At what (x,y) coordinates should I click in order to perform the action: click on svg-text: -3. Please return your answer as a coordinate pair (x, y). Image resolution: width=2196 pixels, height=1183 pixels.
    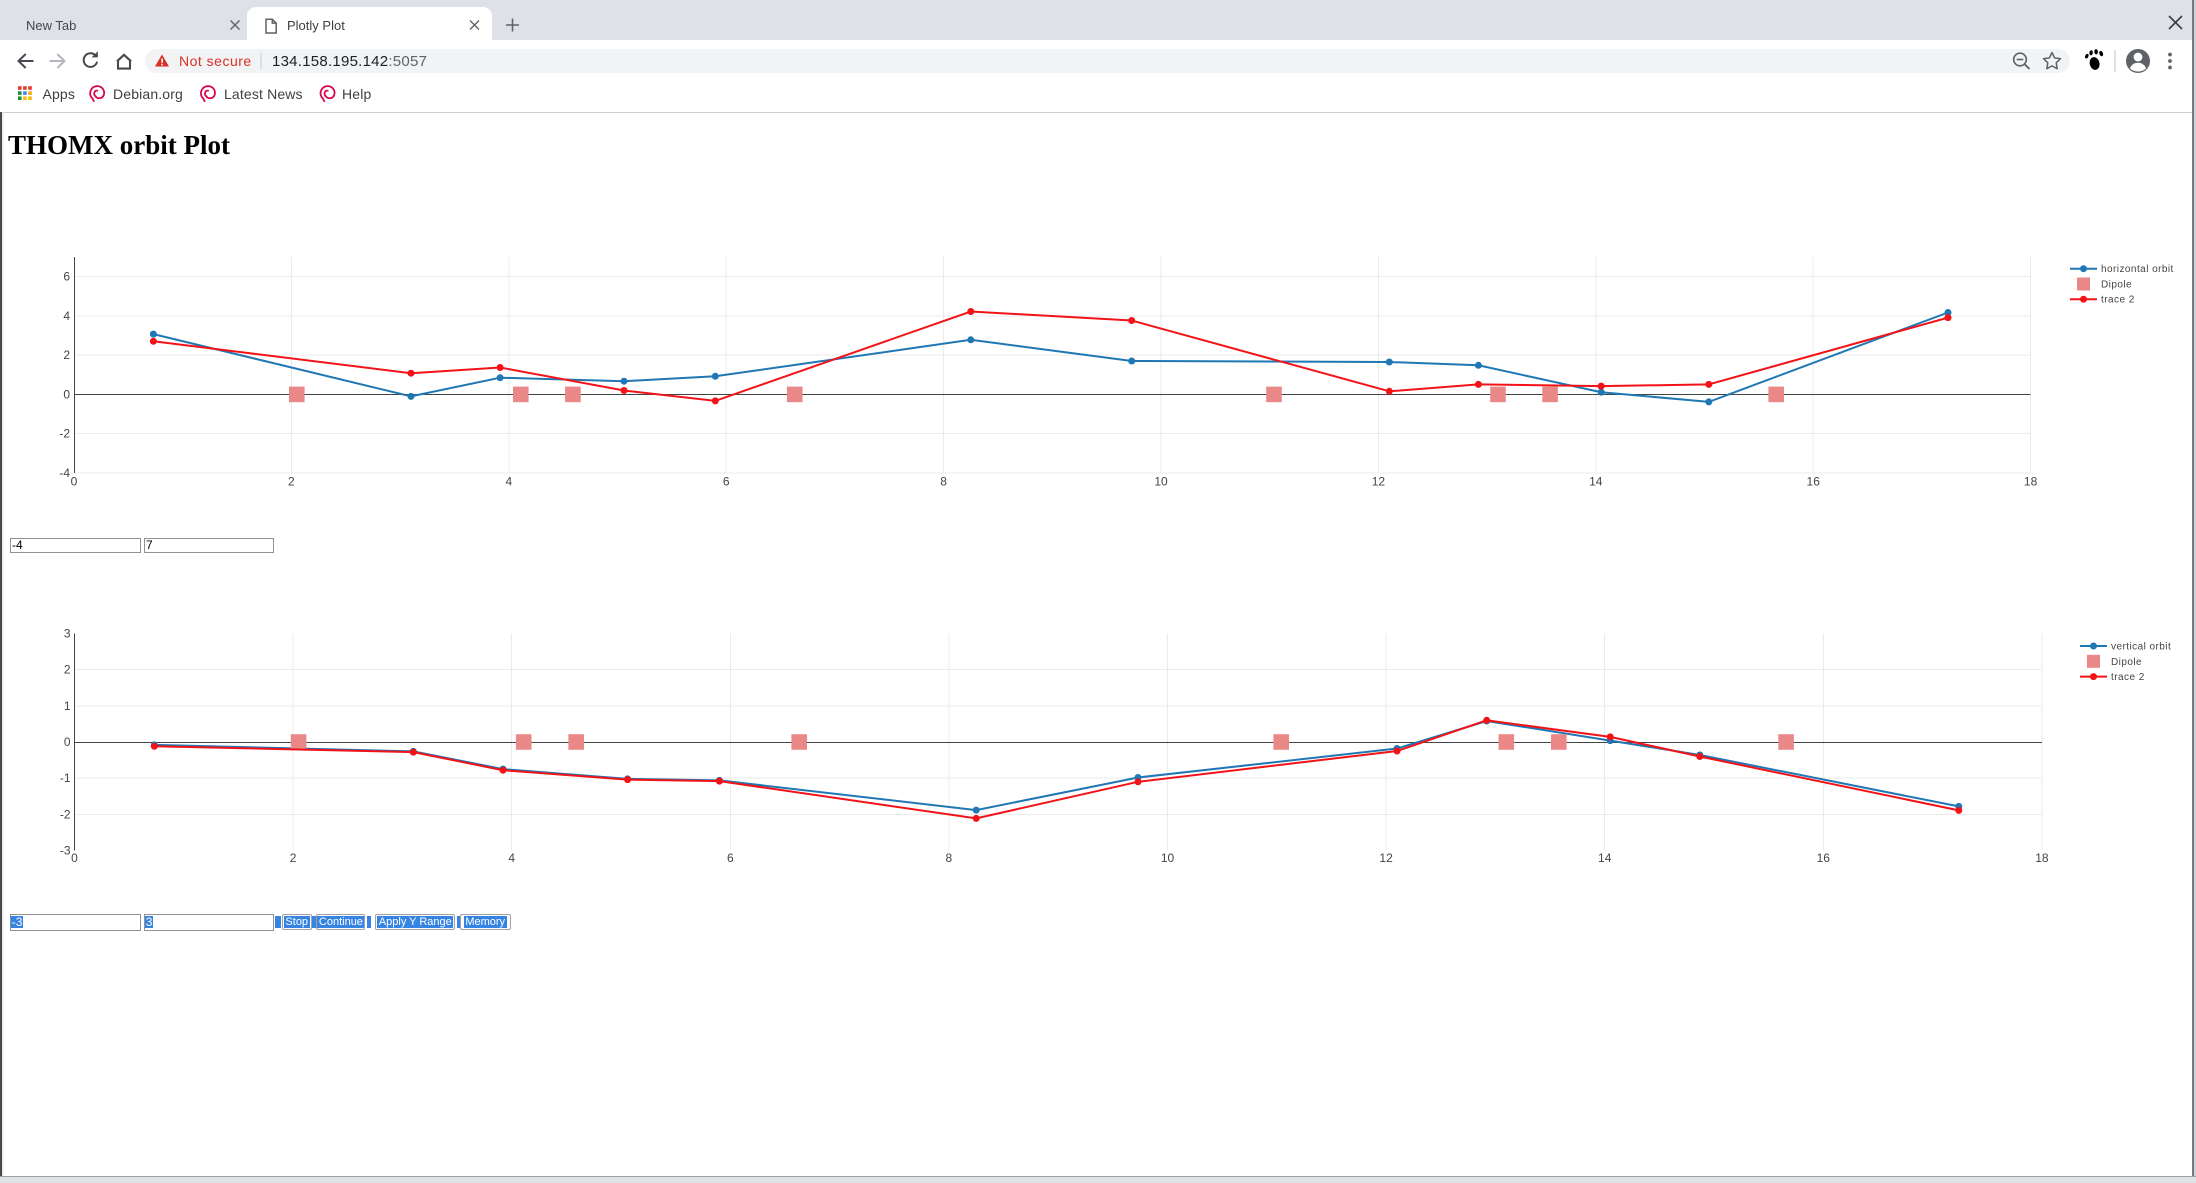
    Looking at the image, I should click on (65, 851).